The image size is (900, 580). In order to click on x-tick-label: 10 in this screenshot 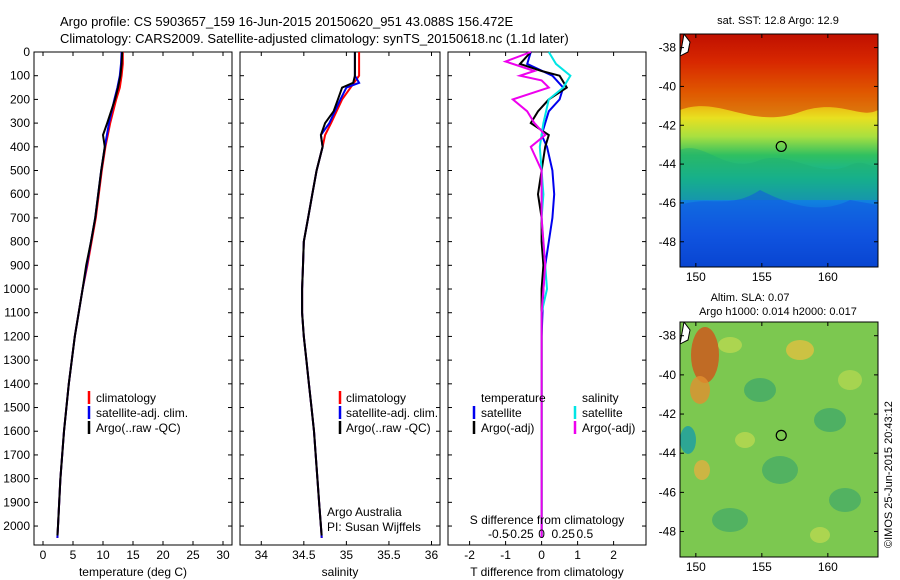, I will do `click(103, 555)`.